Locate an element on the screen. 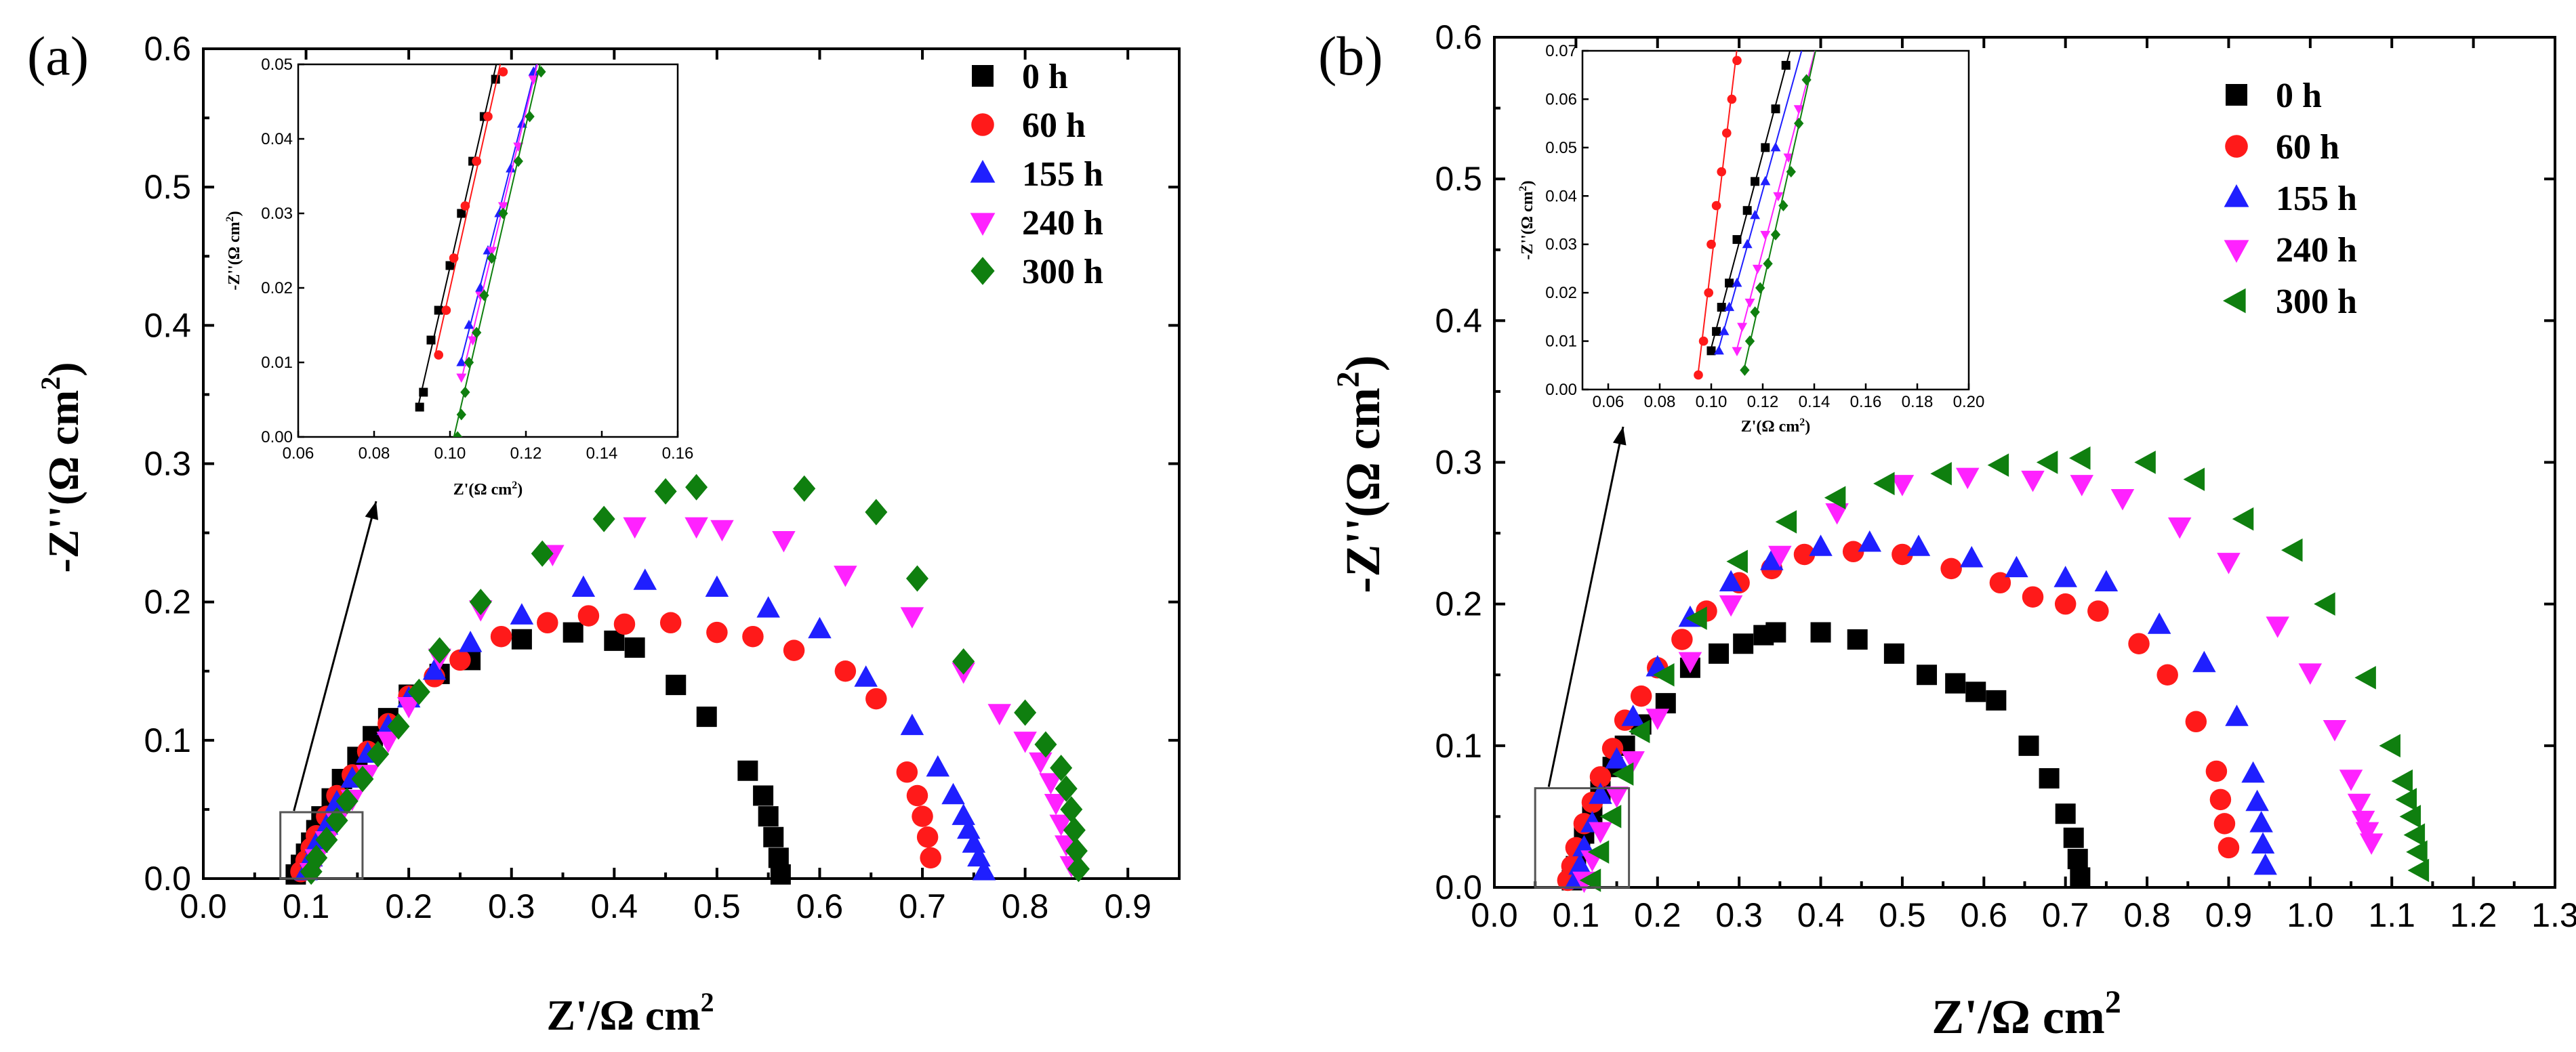 This screenshot has height=1052, width=2576. inset-y-tick-label: 0.03 is located at coordinates (1561, 245).